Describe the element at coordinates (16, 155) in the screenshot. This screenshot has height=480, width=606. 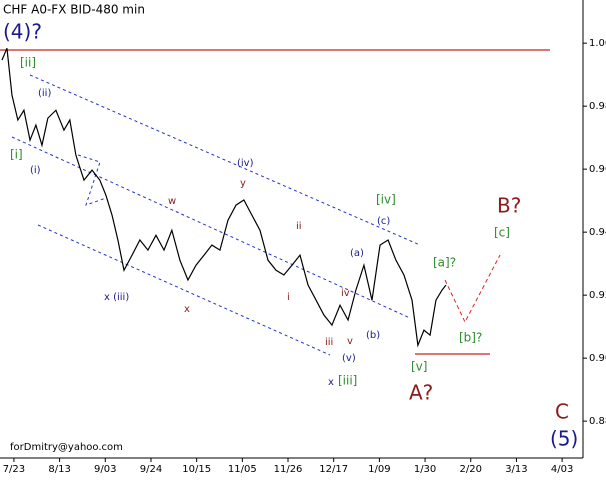
I see `wave-label: [i]` at that location.